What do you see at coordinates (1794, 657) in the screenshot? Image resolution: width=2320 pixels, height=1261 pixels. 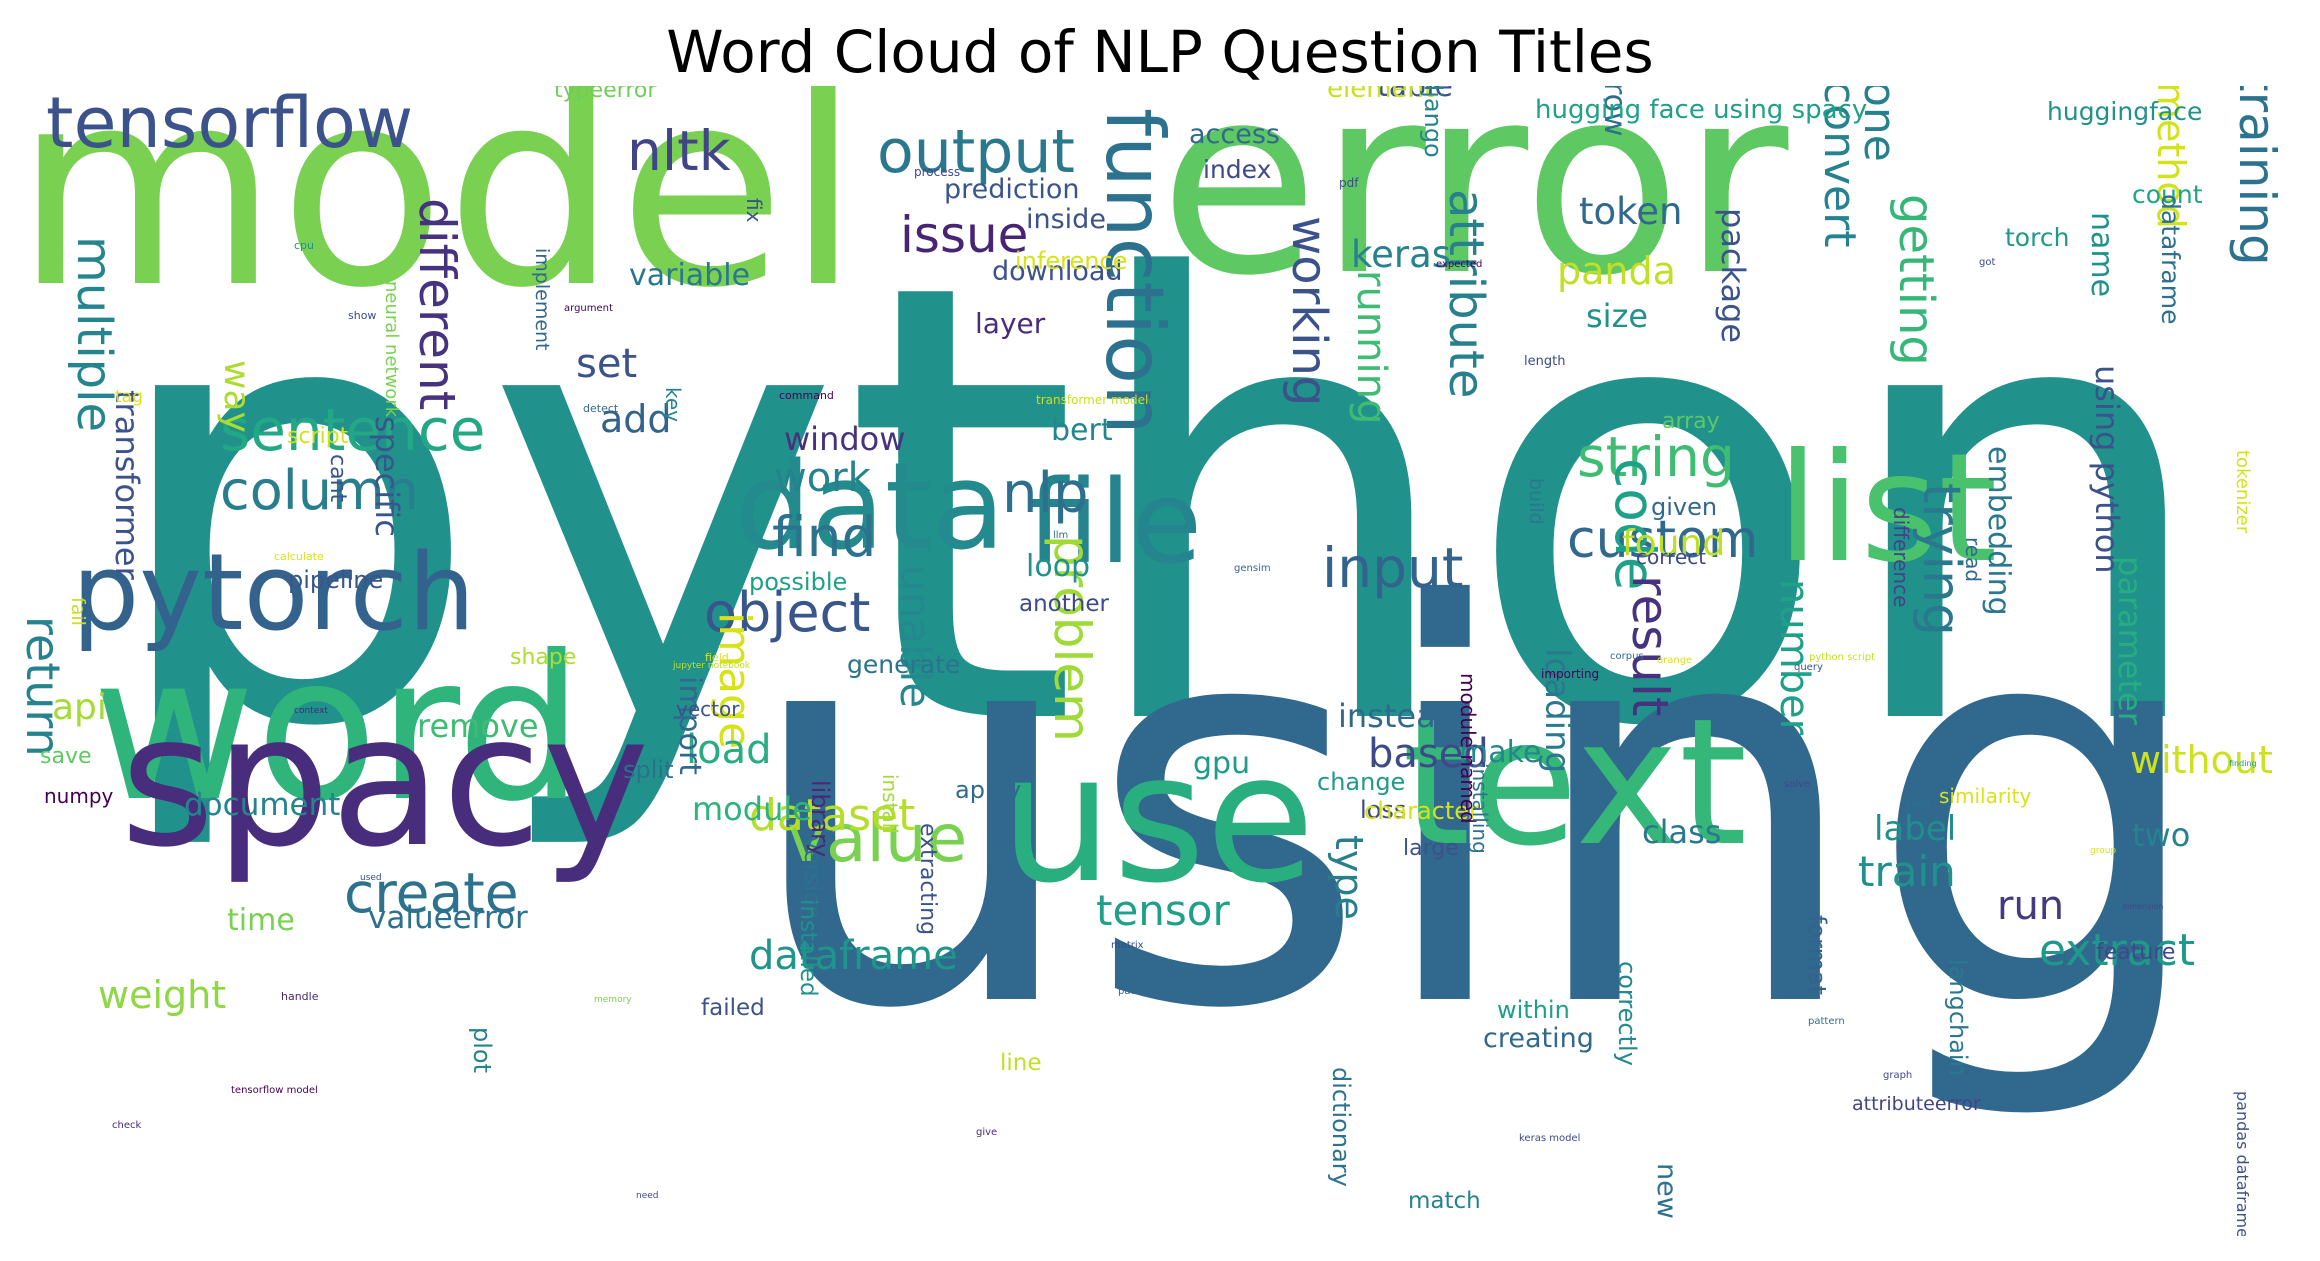 I see `word-number: number` at bounding box center [1794, 657].